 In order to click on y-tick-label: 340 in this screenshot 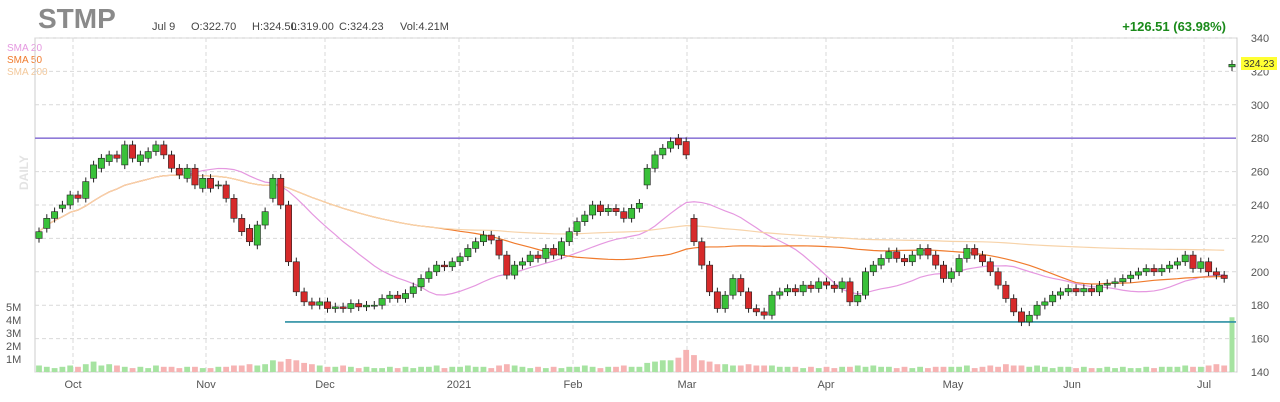, I will do `click(1260, 39)`.